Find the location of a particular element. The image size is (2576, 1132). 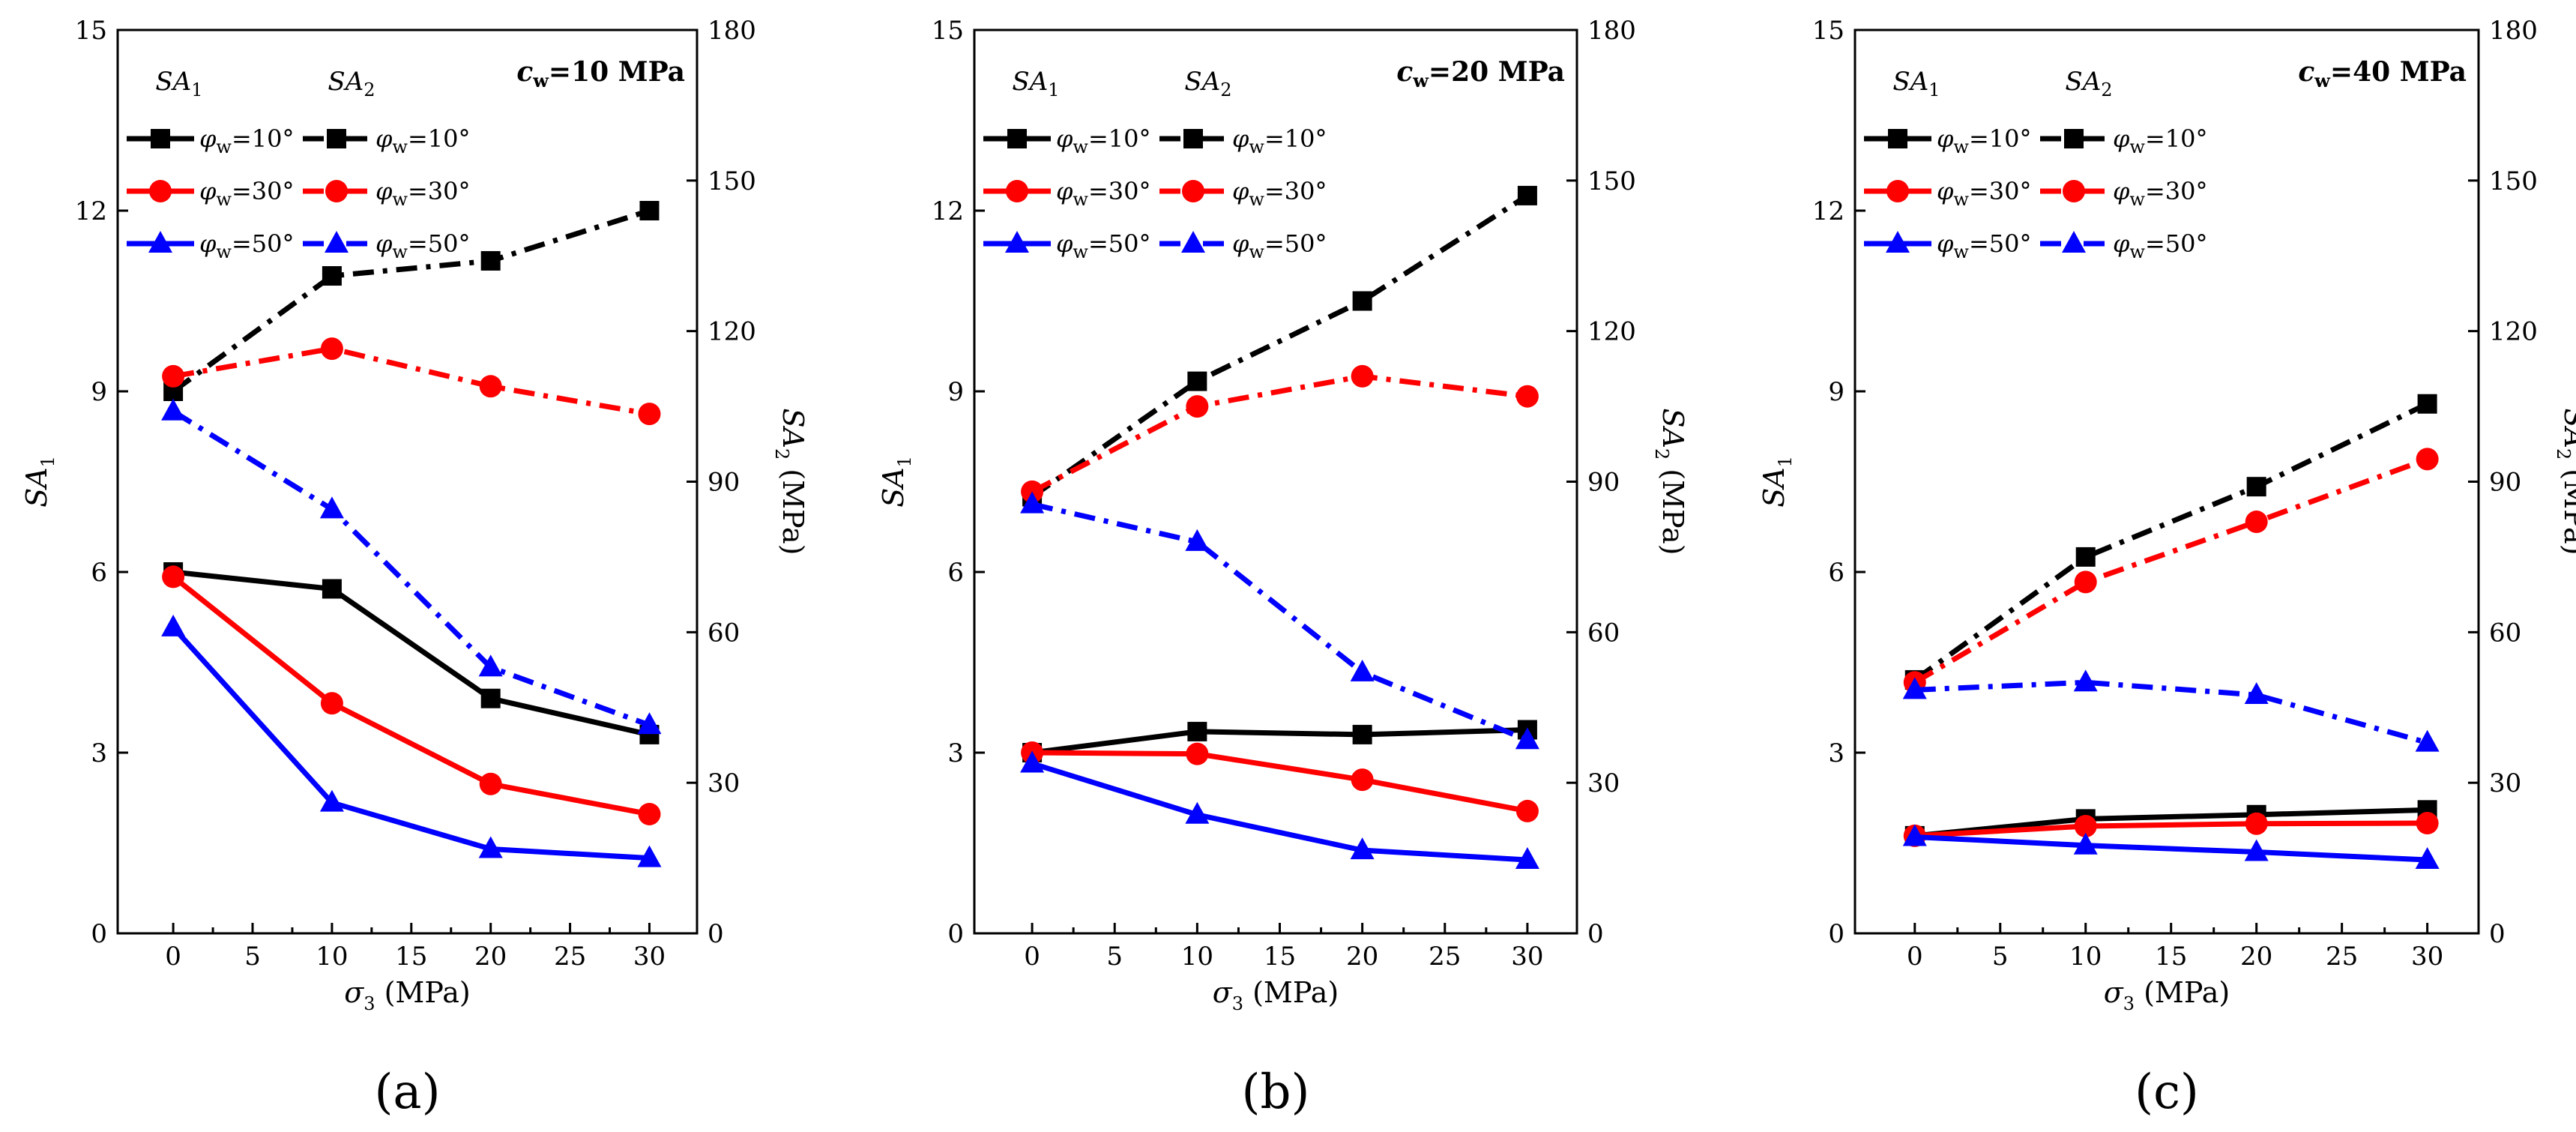

panel-label: (b) is located at coordinates (1276, 1092).